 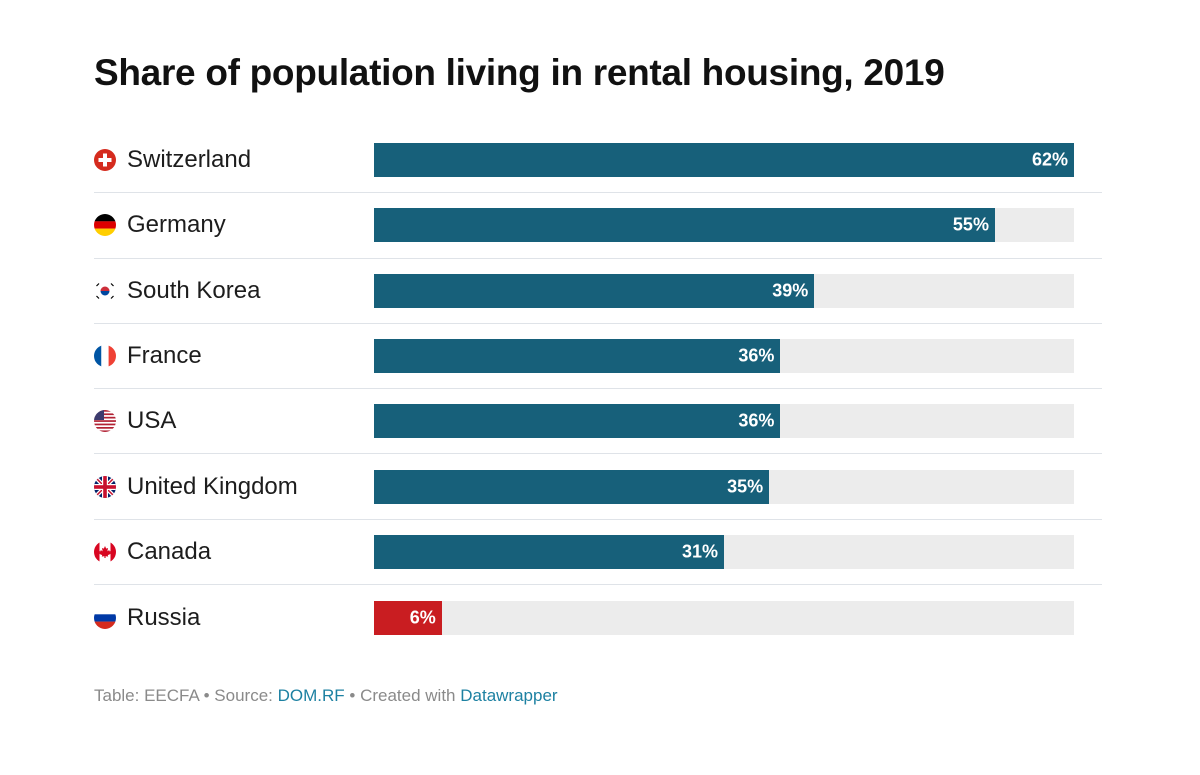 What do you see at coordinates (105, 421) in the screenshot?
I see `usa-flag-icon` at bounding box center [105, 421].